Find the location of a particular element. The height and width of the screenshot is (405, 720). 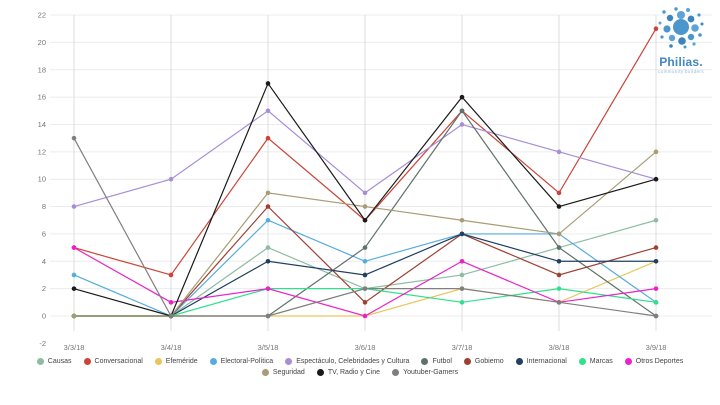

legend-item-Causas: Causas is located at coordinates (54, 361).